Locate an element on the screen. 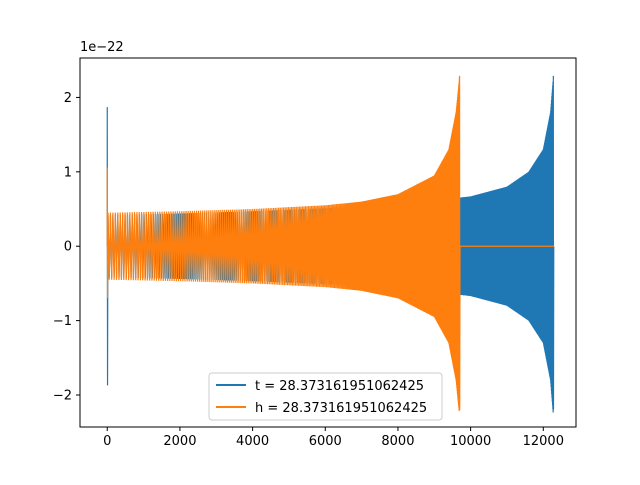 This screenshot has width=640, height=485. x-tick-label: 6000 is located at coordinates (325, 441).